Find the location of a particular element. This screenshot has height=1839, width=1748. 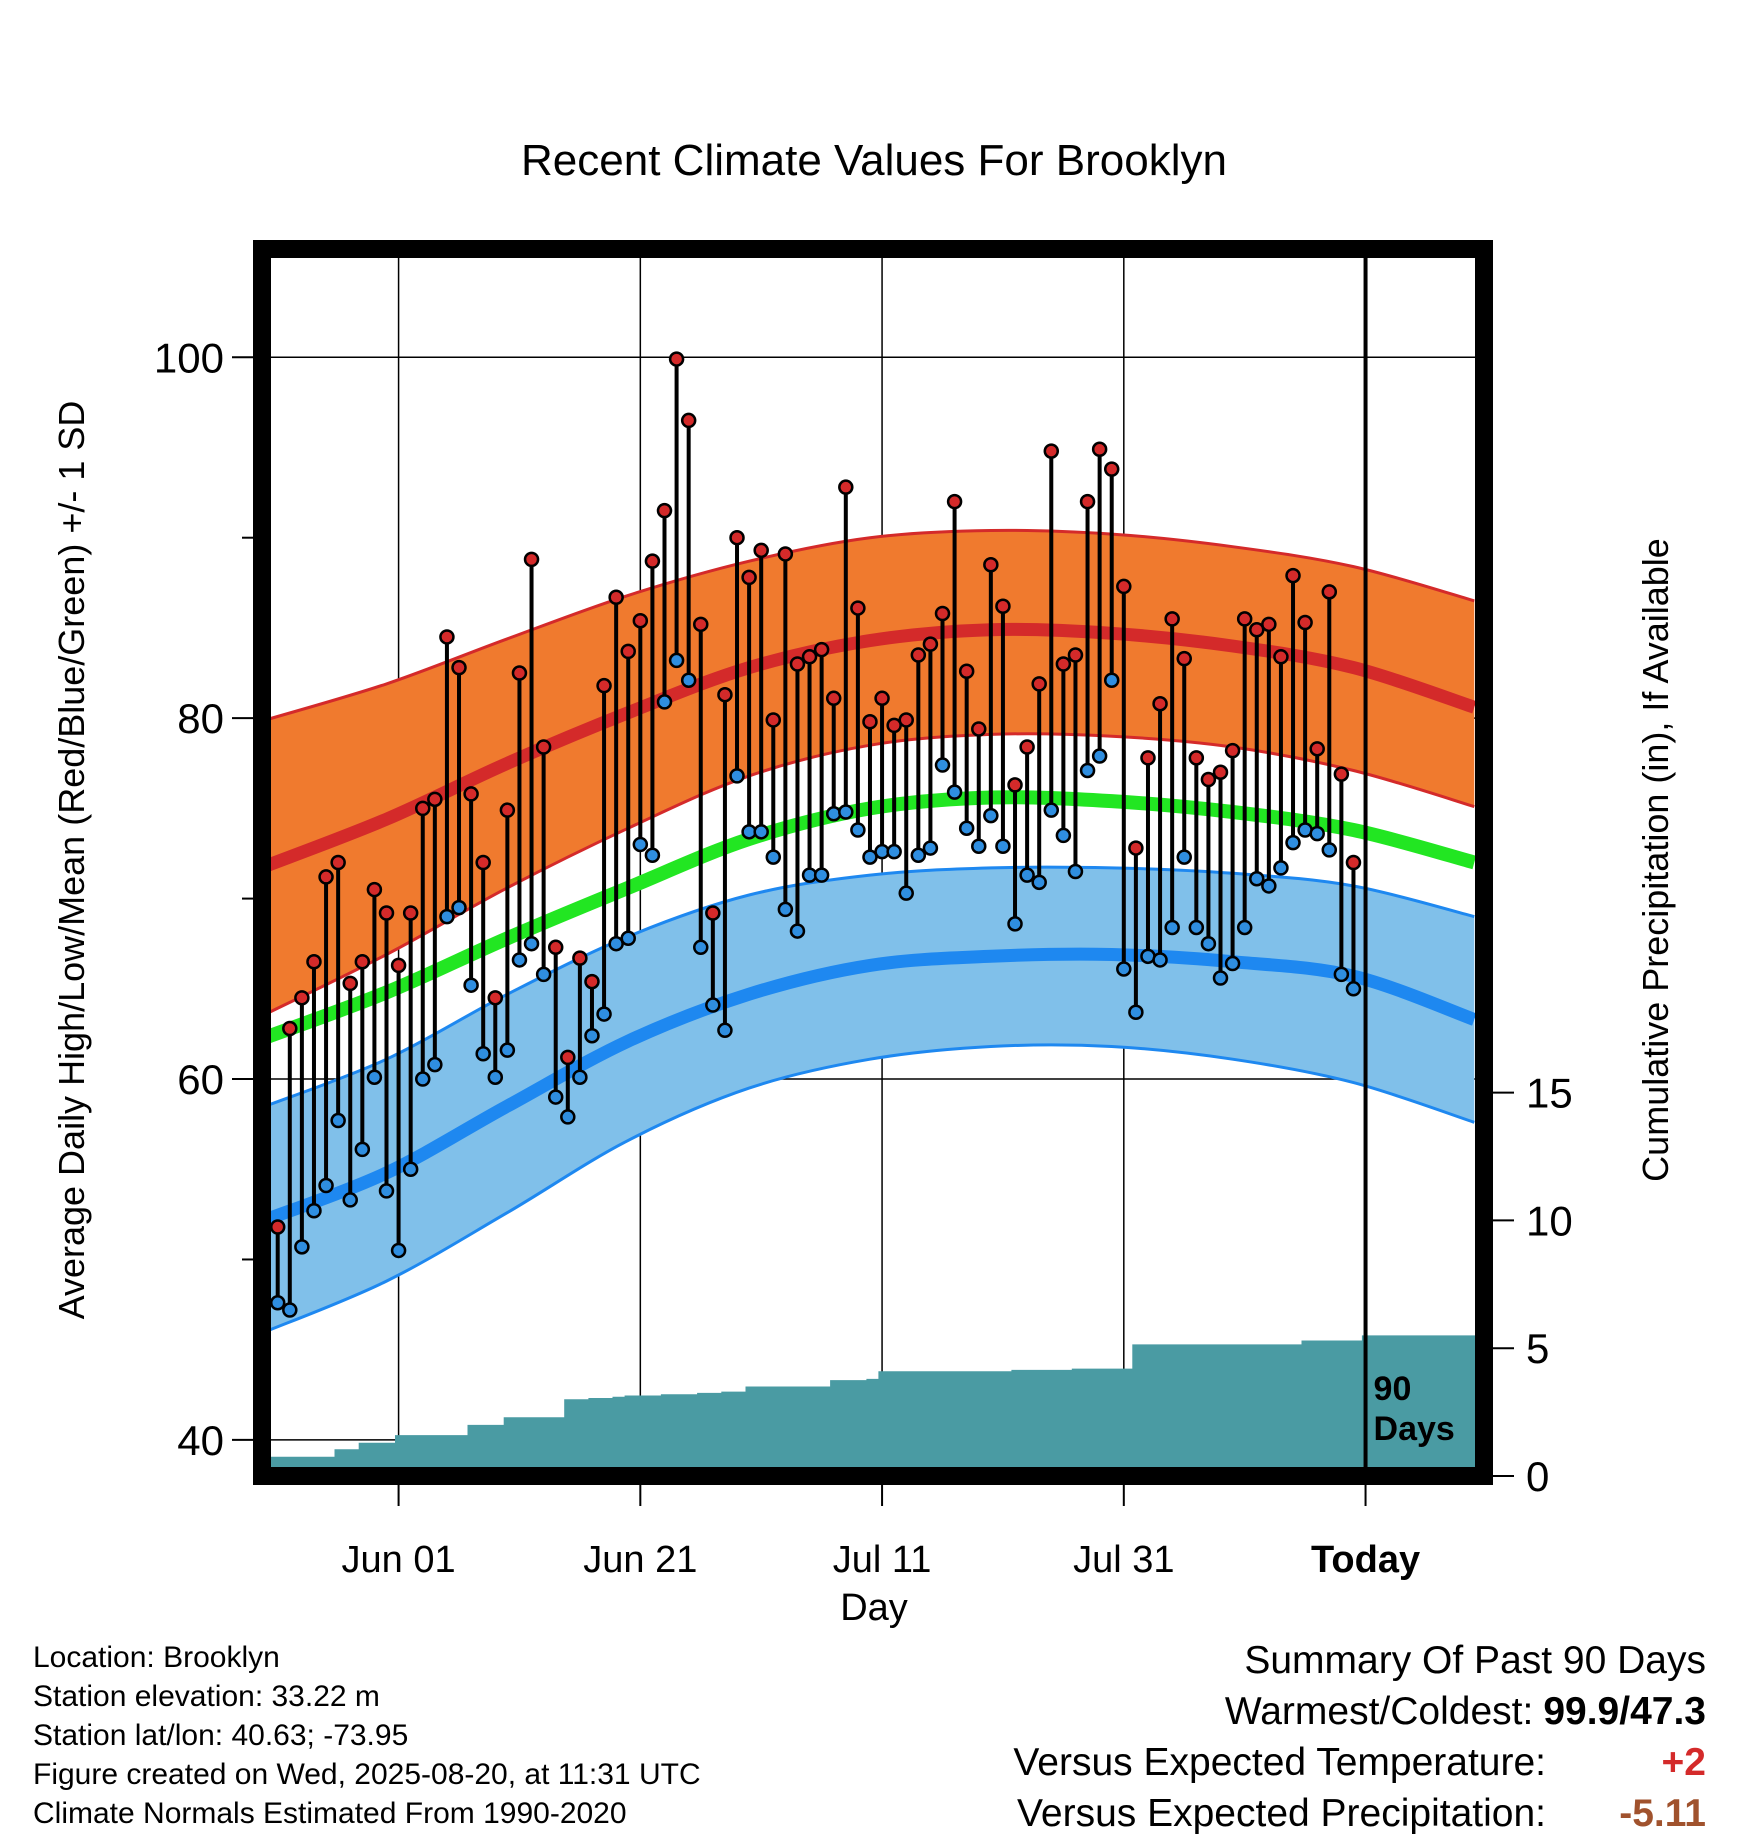

normal-low-line is located at coordinates (870, 1086).